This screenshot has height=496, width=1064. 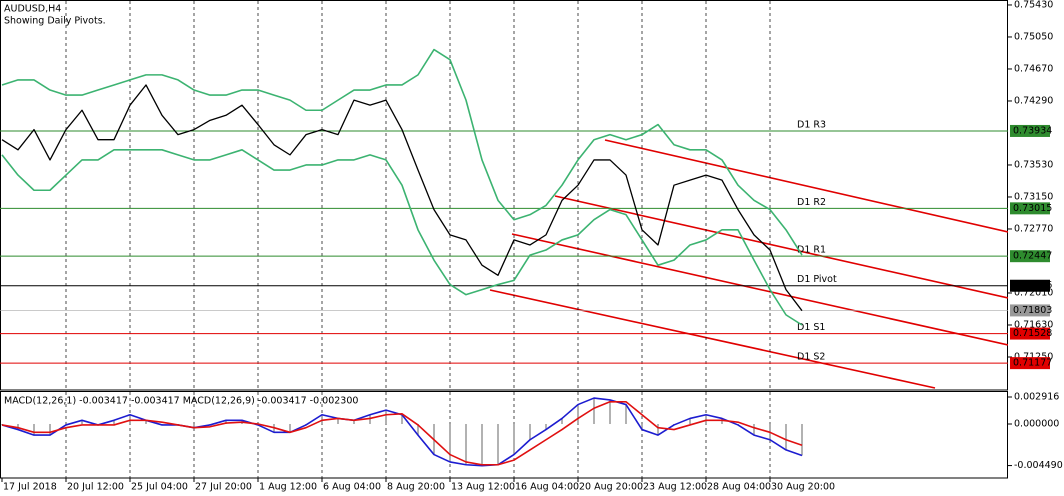 What do you see at coordinates (159, 487) in the screenshot?
I see `x-tick-label: 25 Jul 04:00` at bounding box center [159, 487].